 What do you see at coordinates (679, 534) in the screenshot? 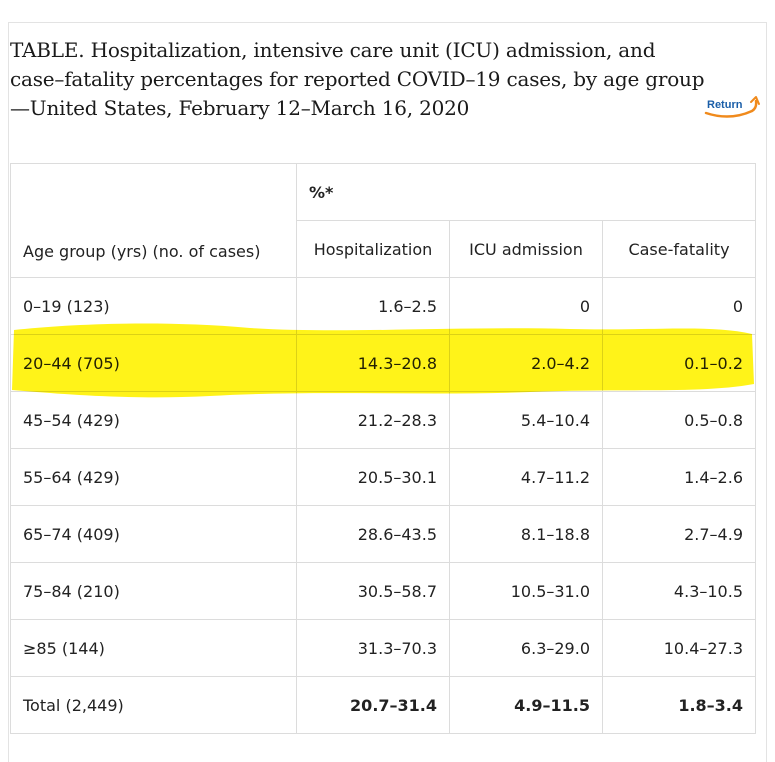
I see `cell-case-fatality: 2.7–4.9` at bounding box center [679, 534].